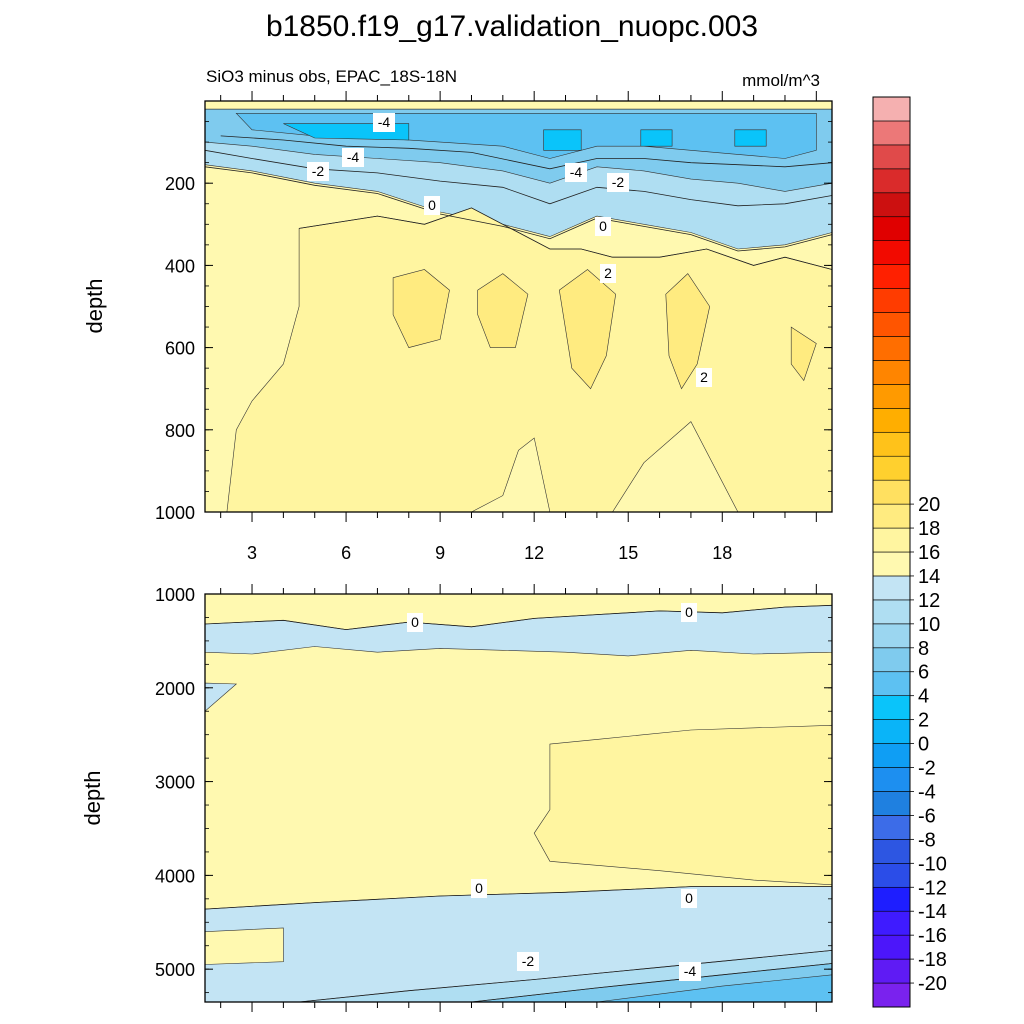  What do you see at coordinates (932, 912) in the screenshot?
I see `colorbar-label-3: -14` at bounding box center [932, 912].